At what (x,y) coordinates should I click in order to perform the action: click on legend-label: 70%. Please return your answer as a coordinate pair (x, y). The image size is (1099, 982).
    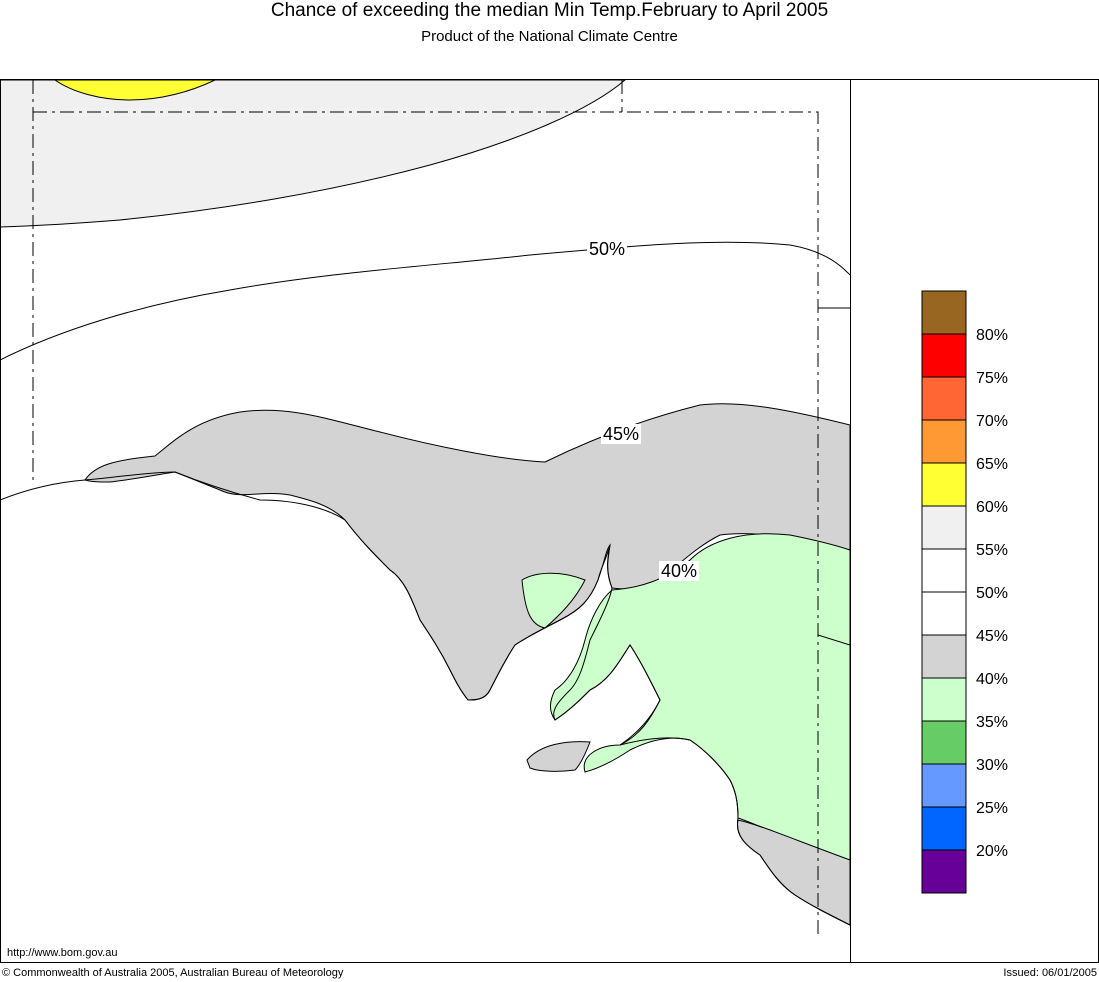
    Looking at the image, I should click on (992, 421).